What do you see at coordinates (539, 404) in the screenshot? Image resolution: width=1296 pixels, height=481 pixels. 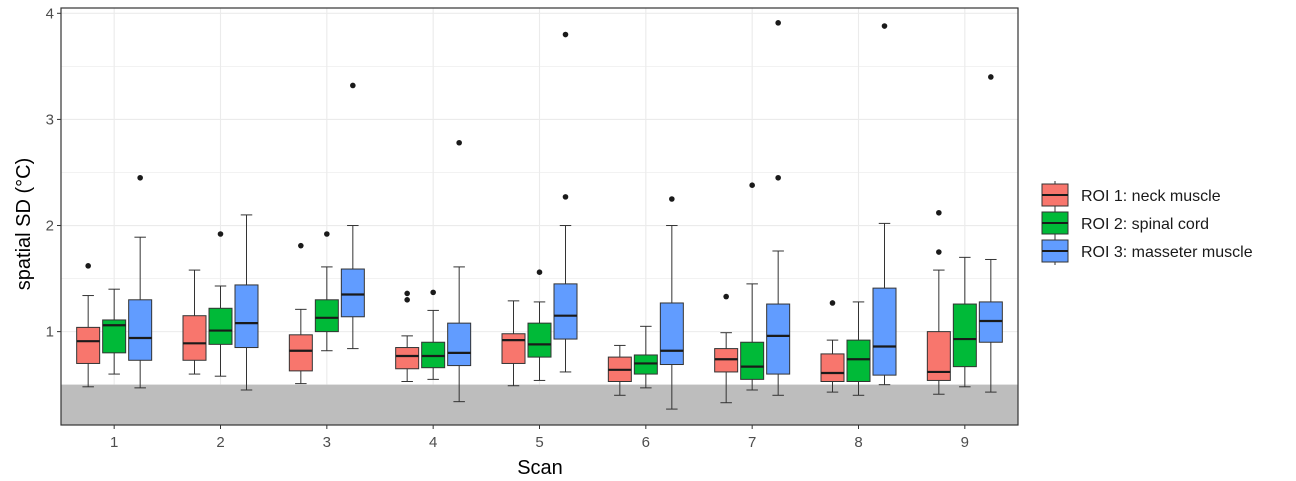 I see `shaded-band` at bounding box center [539, 404].